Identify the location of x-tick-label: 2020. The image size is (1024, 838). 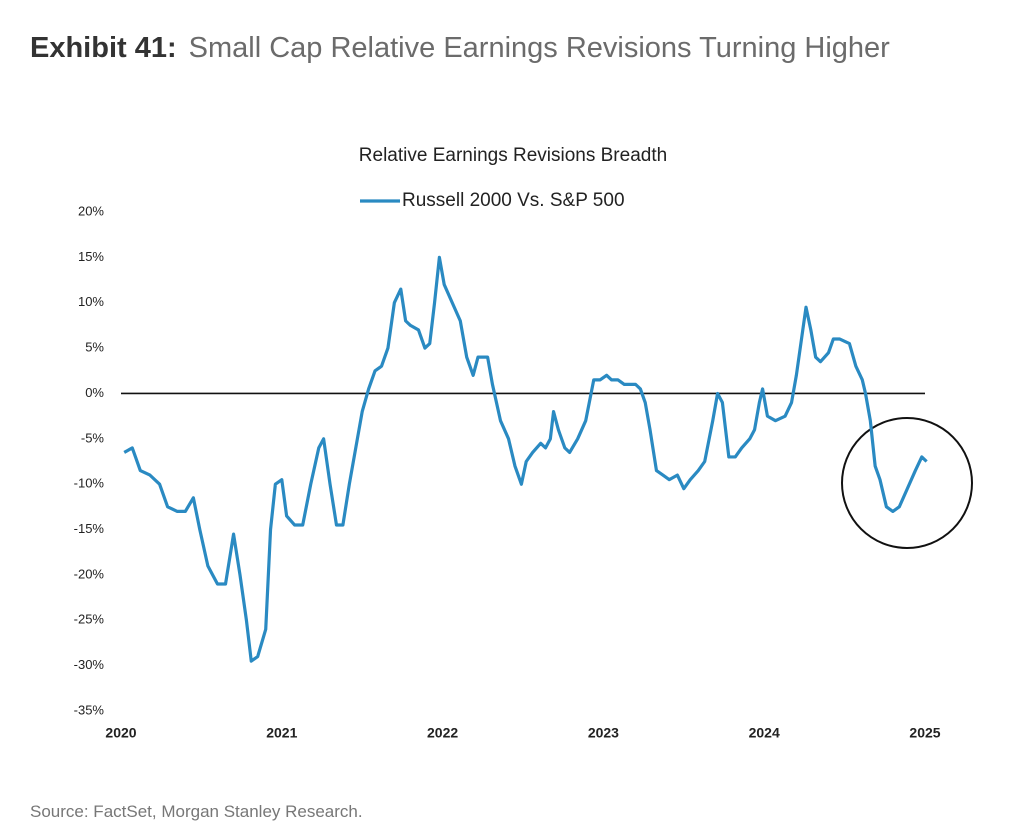
(120, 733).